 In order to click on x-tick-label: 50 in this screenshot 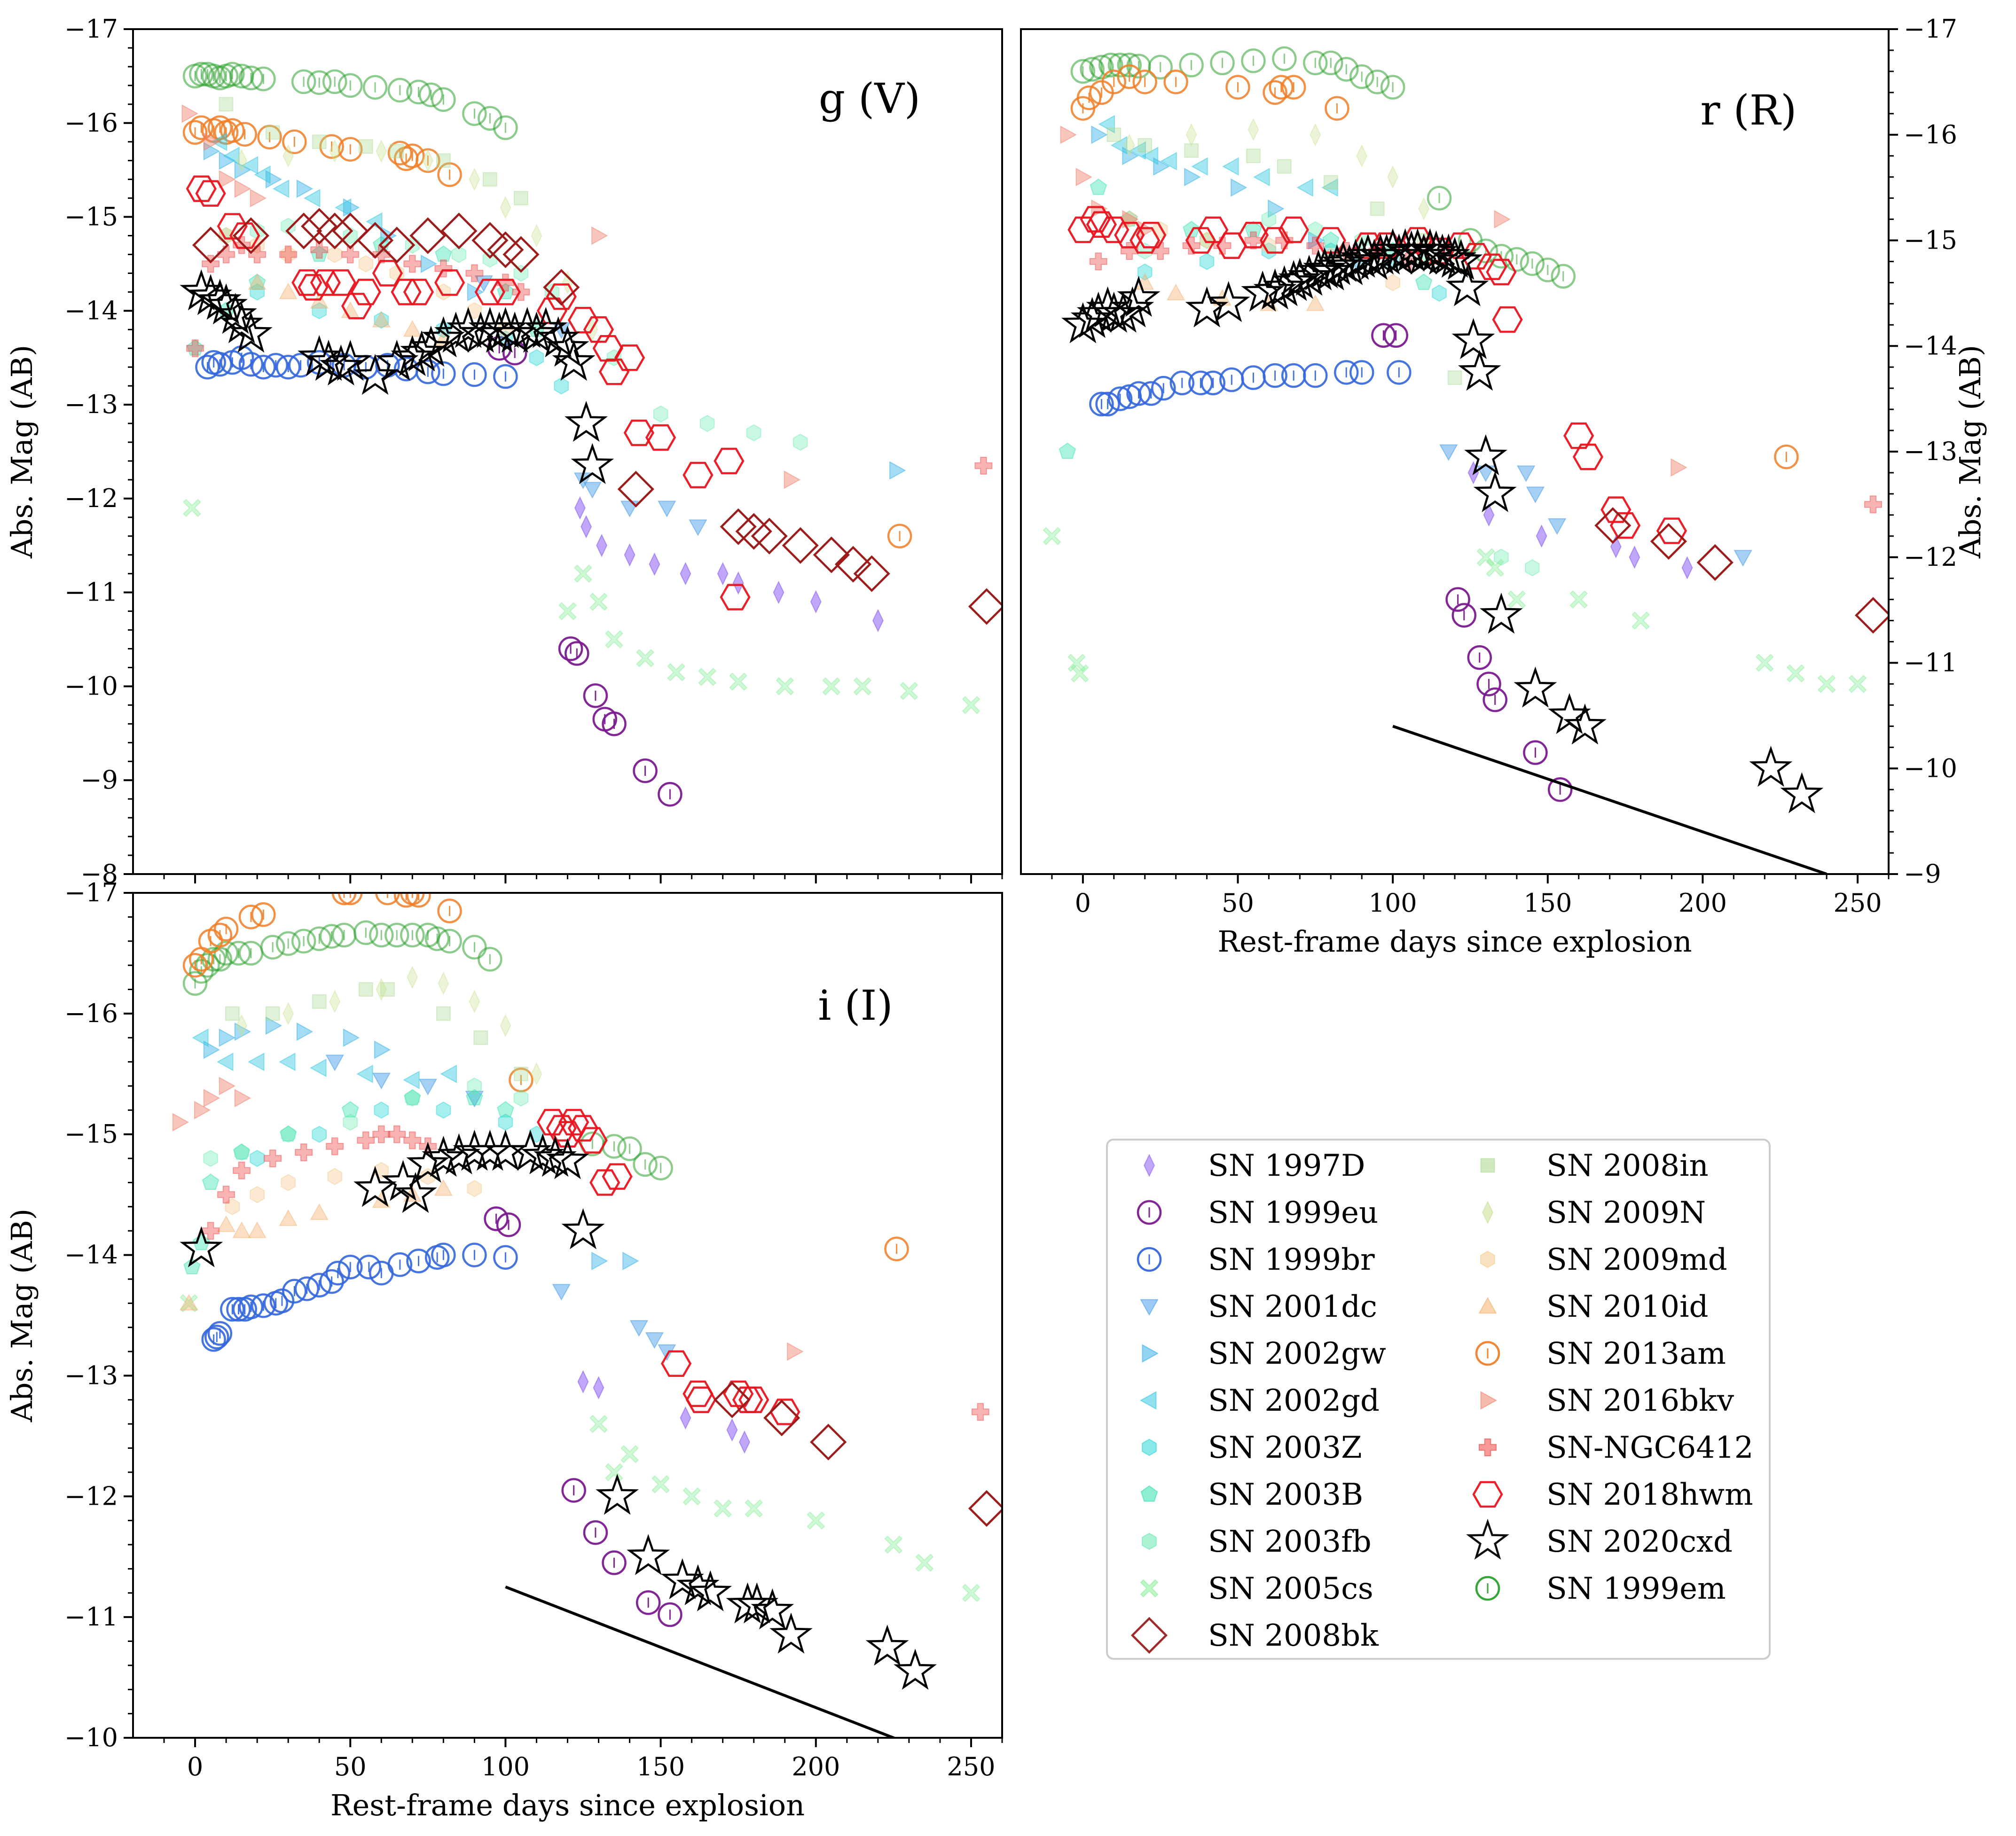, I will do `click(1238, 903)`.